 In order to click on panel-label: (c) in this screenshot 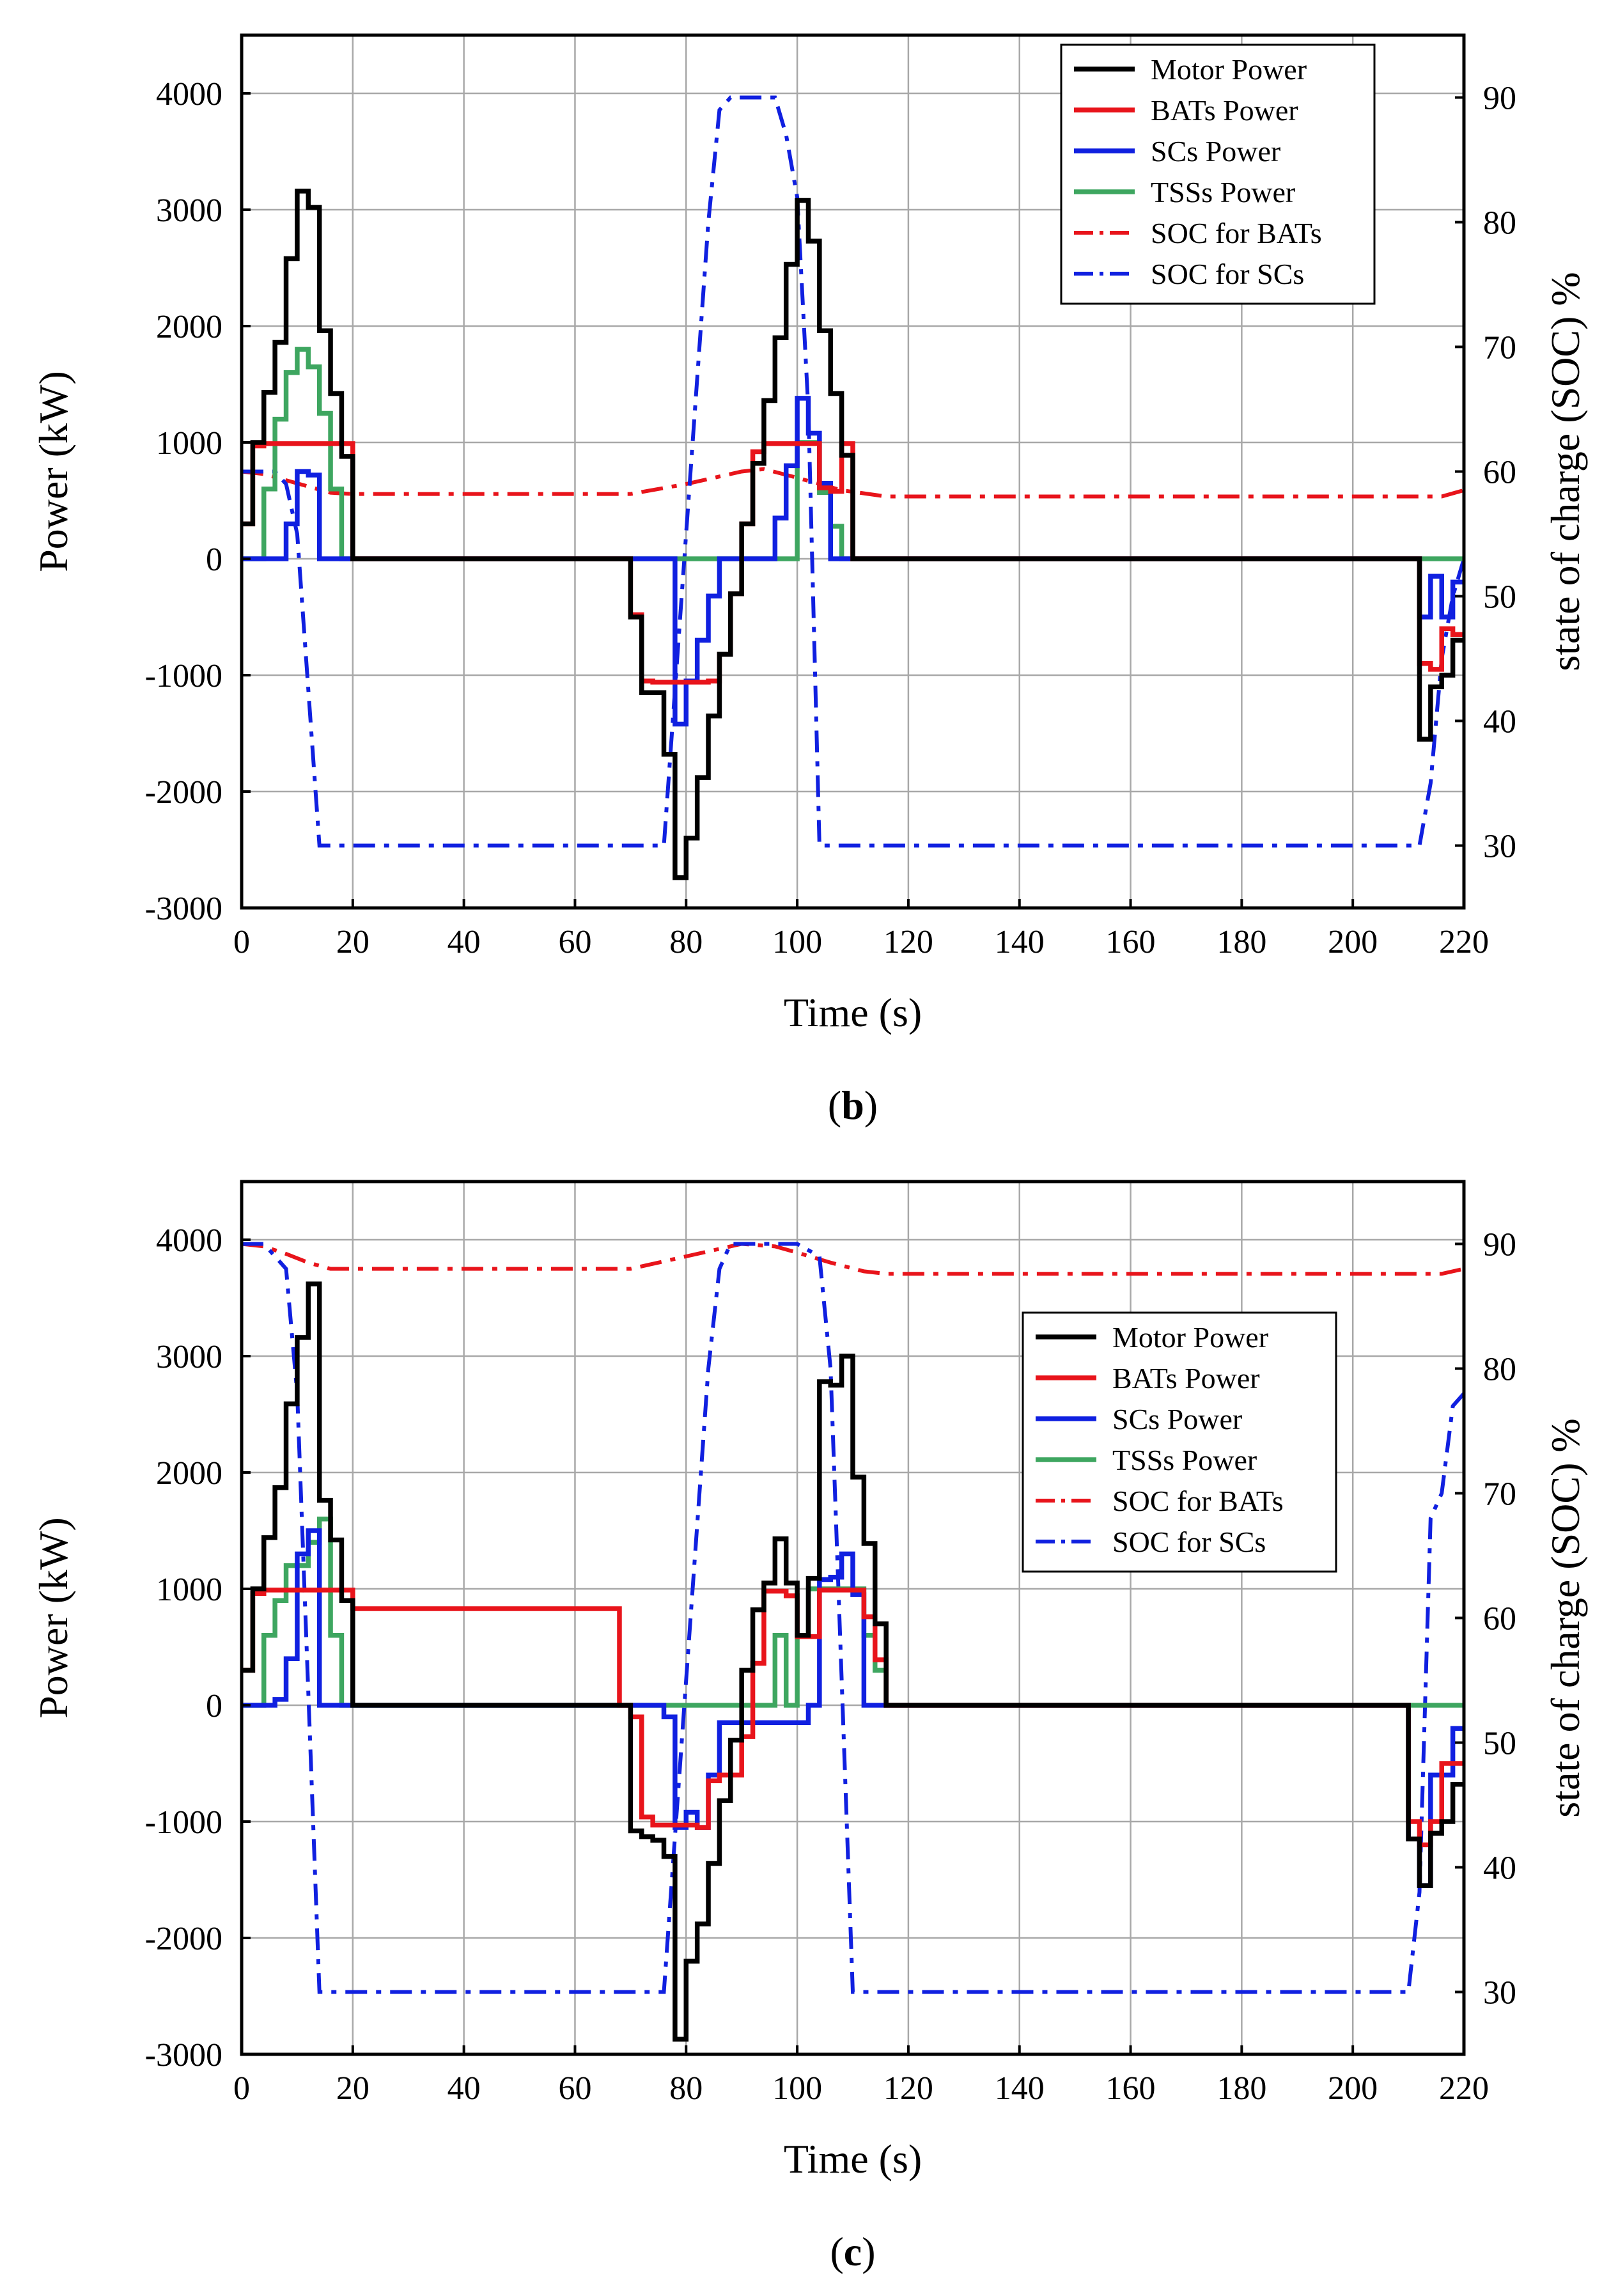, I will do `click(853, 2251)`.